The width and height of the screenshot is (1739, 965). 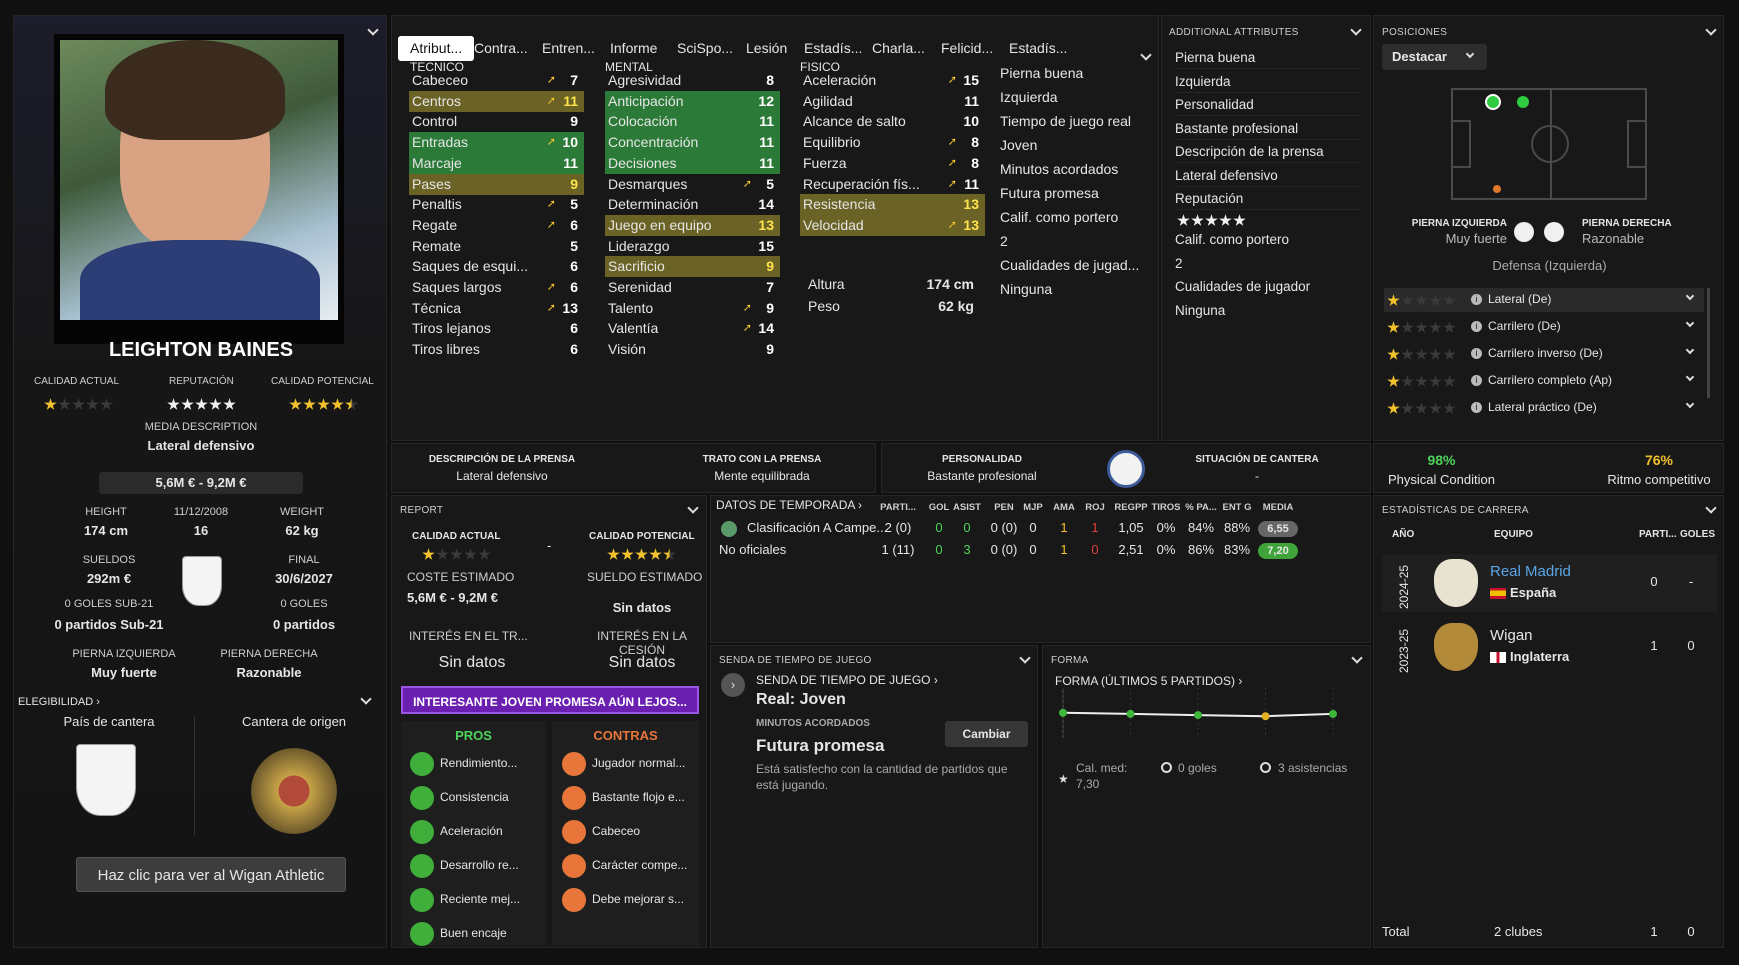 What do you see at coordinates (986, 734) in the screenshot?
I see `cambiar-button: Cambiar` at bounding box center [986, 734].